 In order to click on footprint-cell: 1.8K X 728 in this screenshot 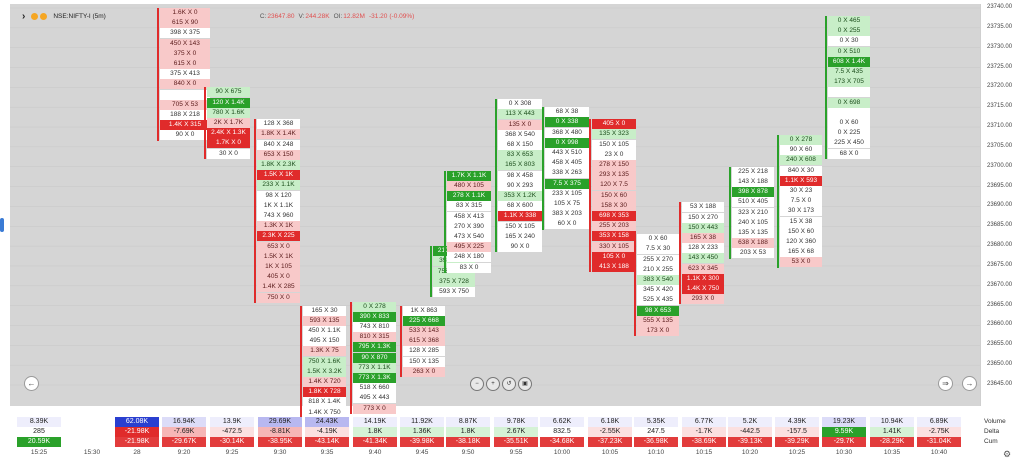, I will do `click(324, 392)`.